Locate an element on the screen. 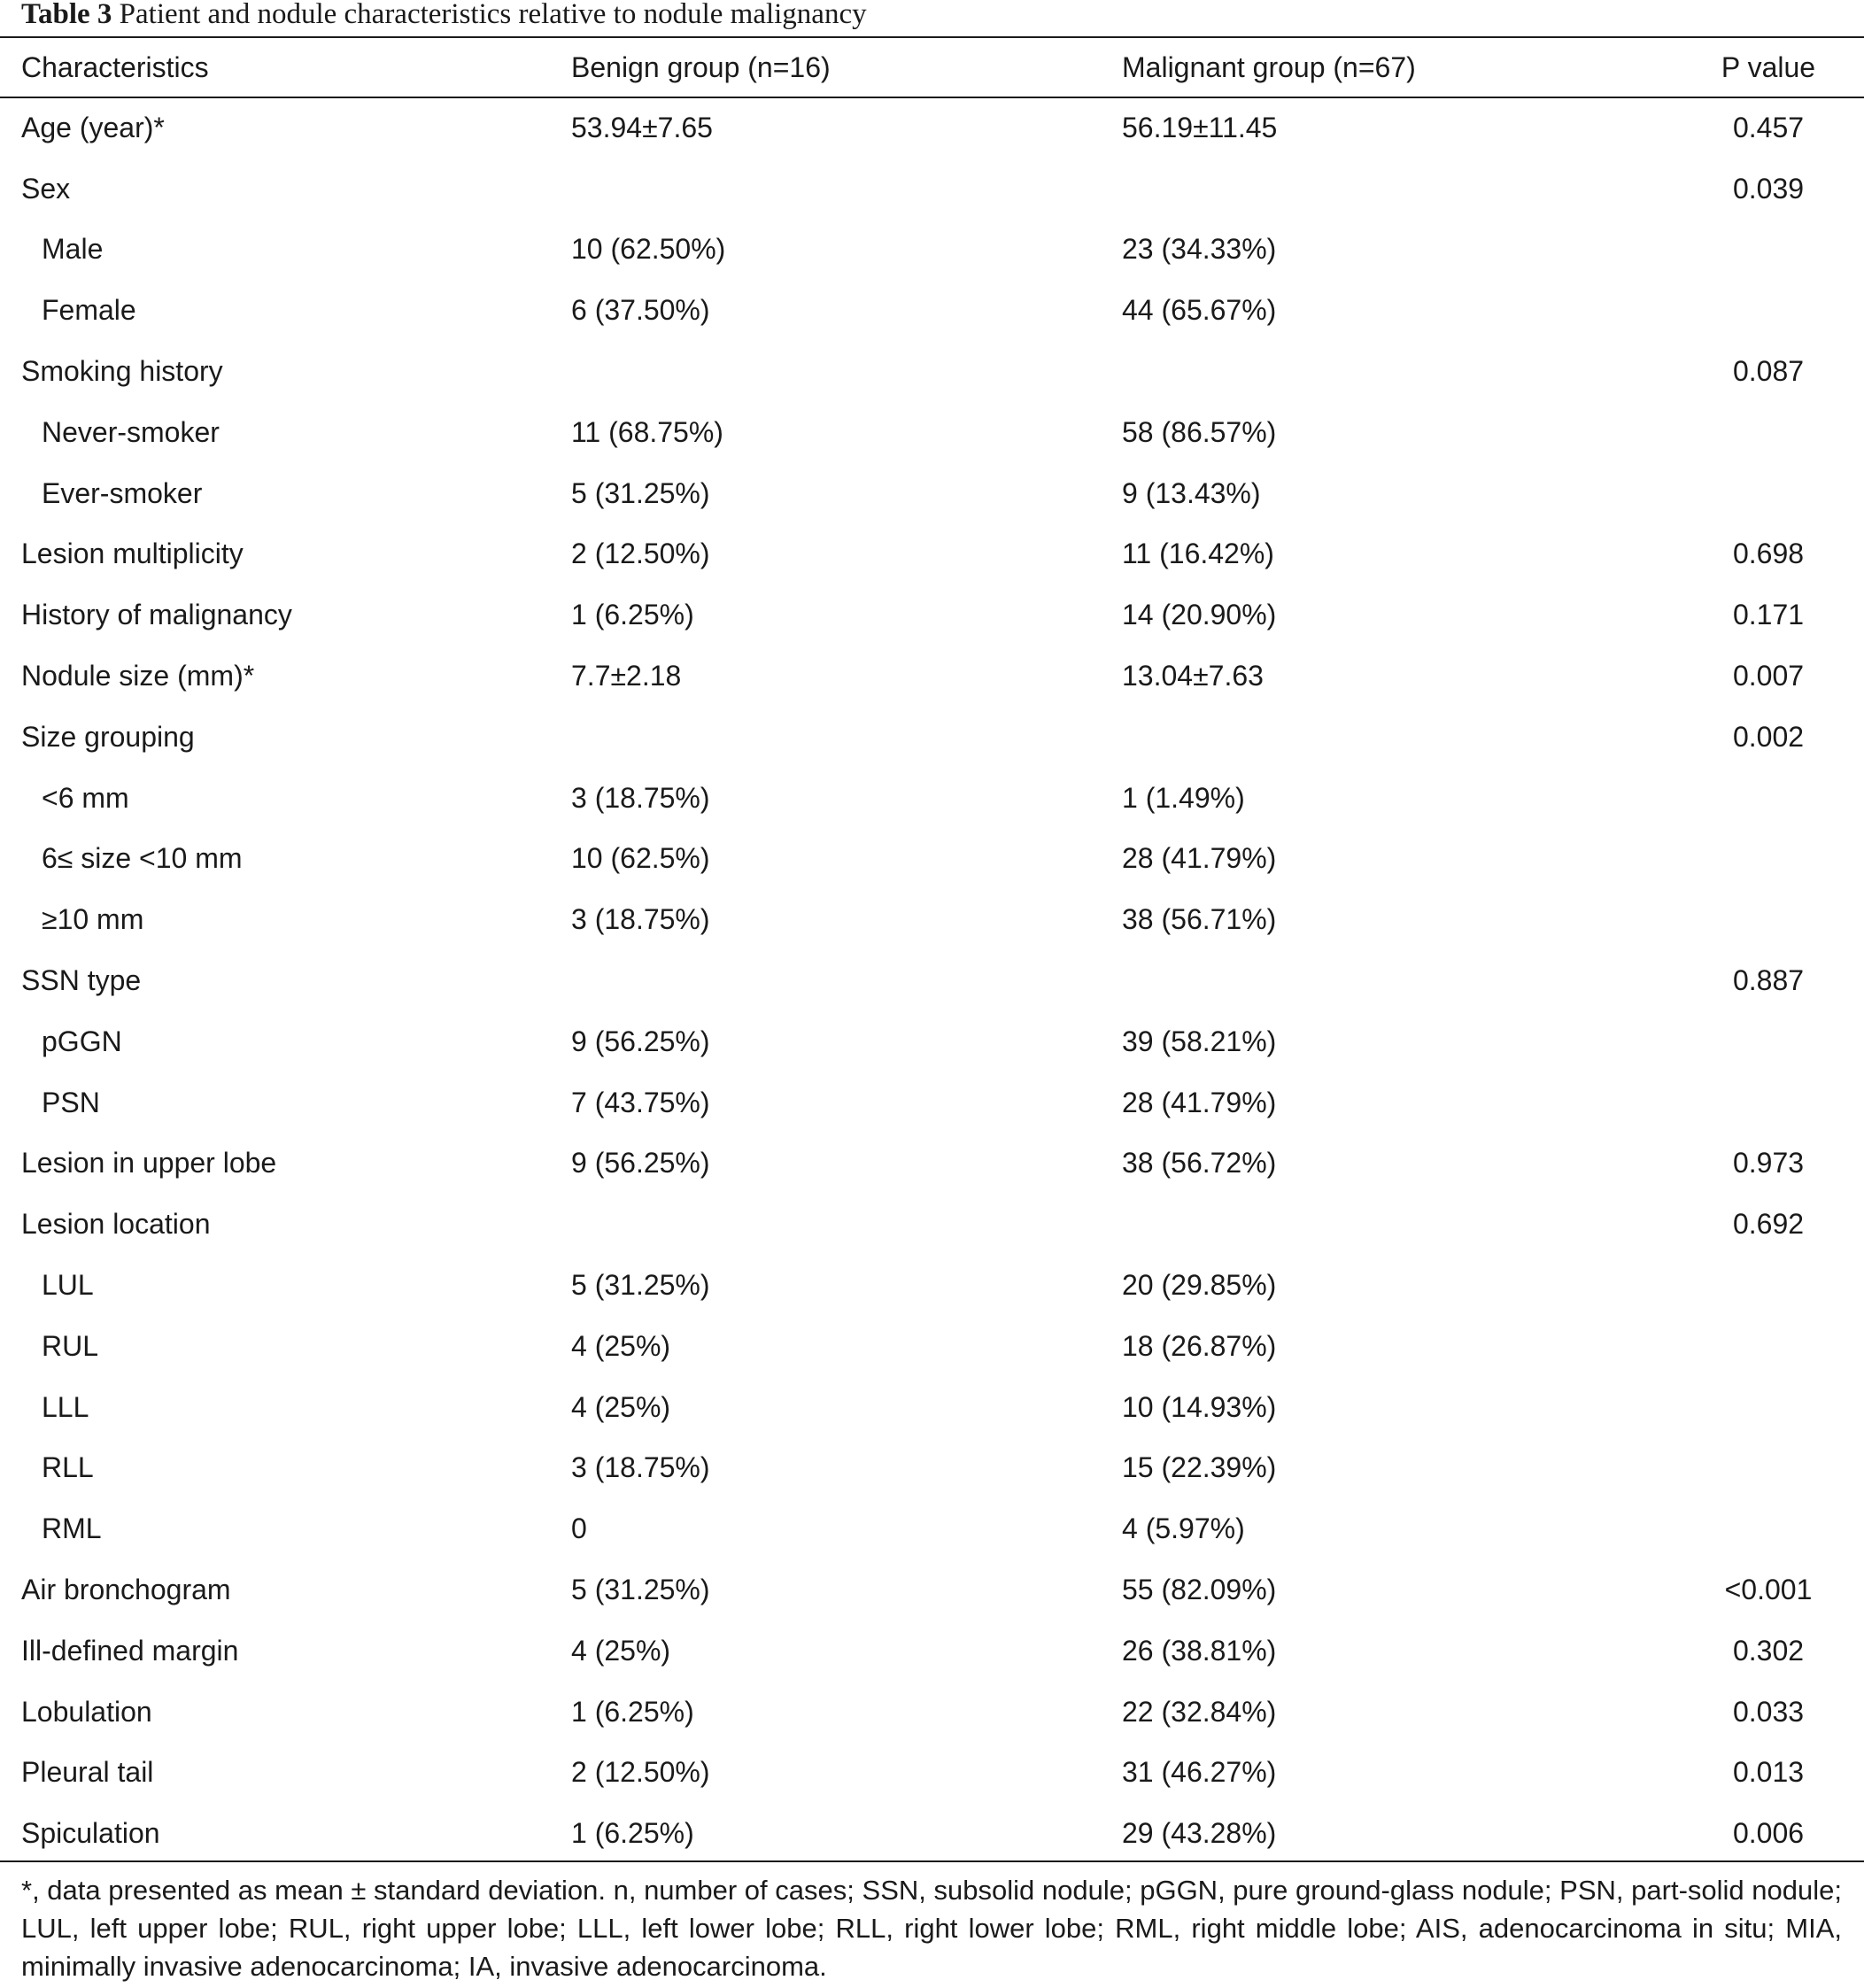 The image size is (1864, 1988). cell-benign: 0 is located at coordinates (579, 1529).